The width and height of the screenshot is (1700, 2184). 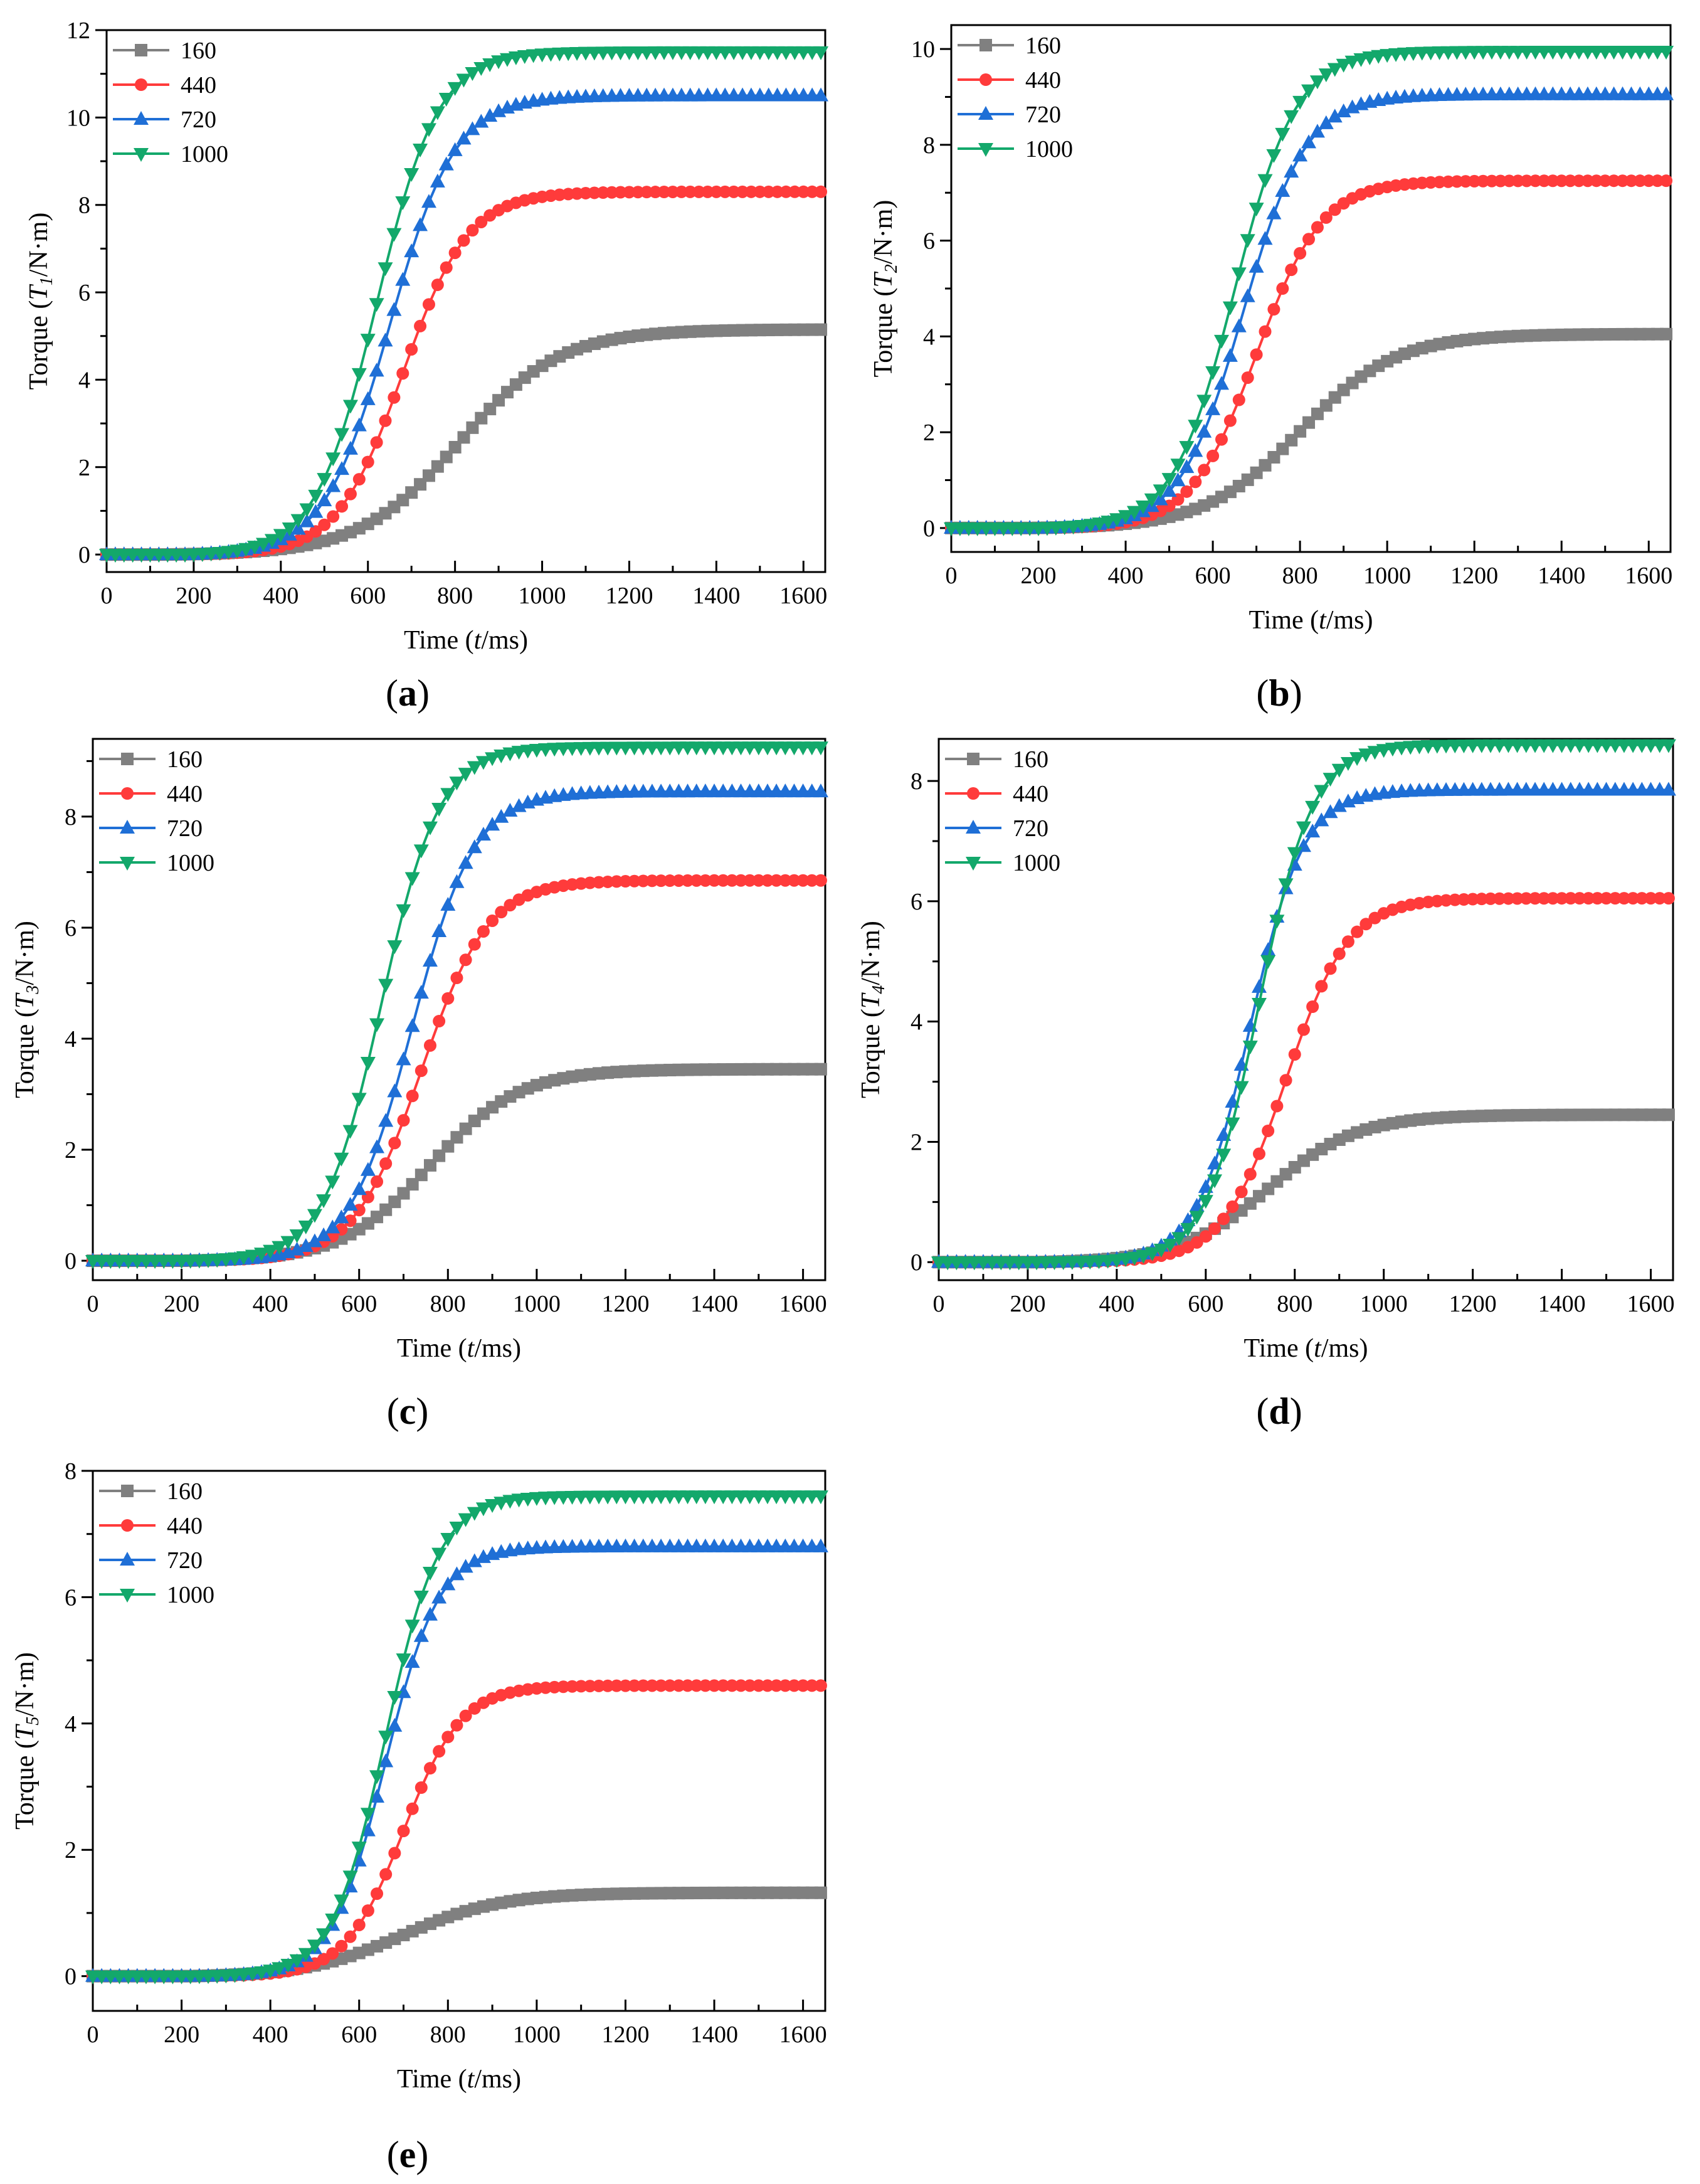 I want to click on legend-entry: 160, so click(x=185, y=759).